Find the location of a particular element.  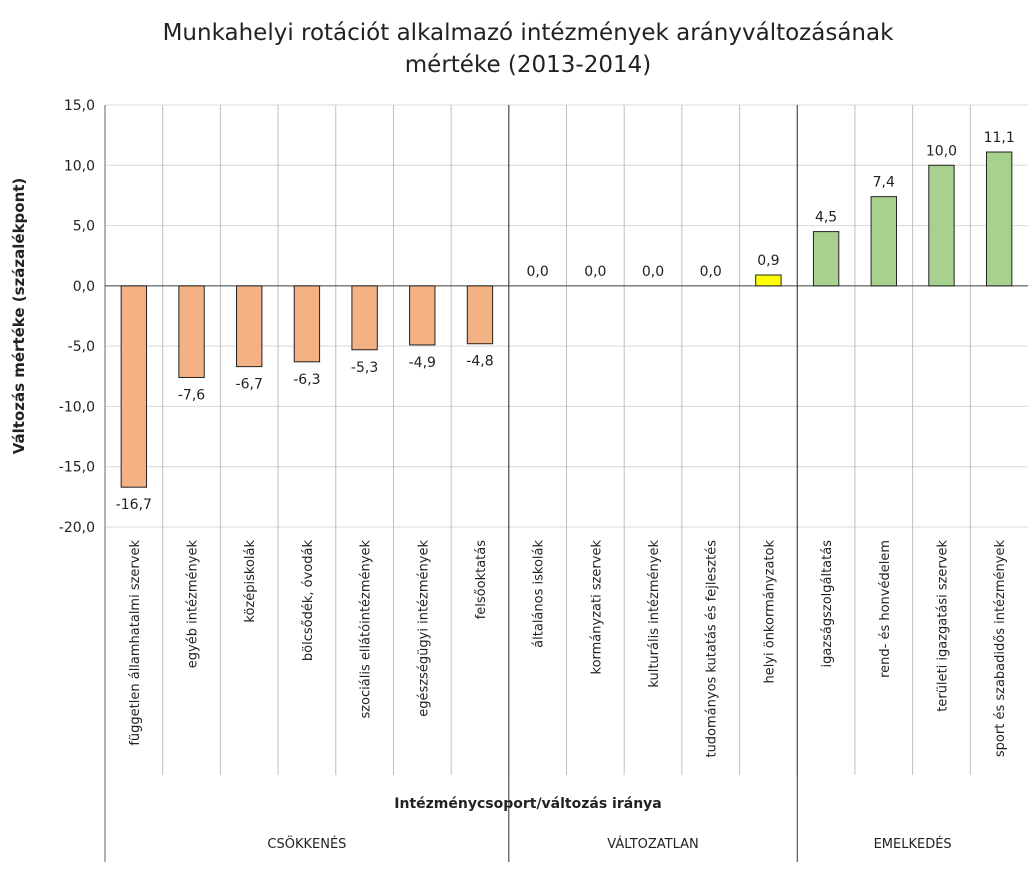

y-tick-label: -15,0 is located at coordinates (77, 468).